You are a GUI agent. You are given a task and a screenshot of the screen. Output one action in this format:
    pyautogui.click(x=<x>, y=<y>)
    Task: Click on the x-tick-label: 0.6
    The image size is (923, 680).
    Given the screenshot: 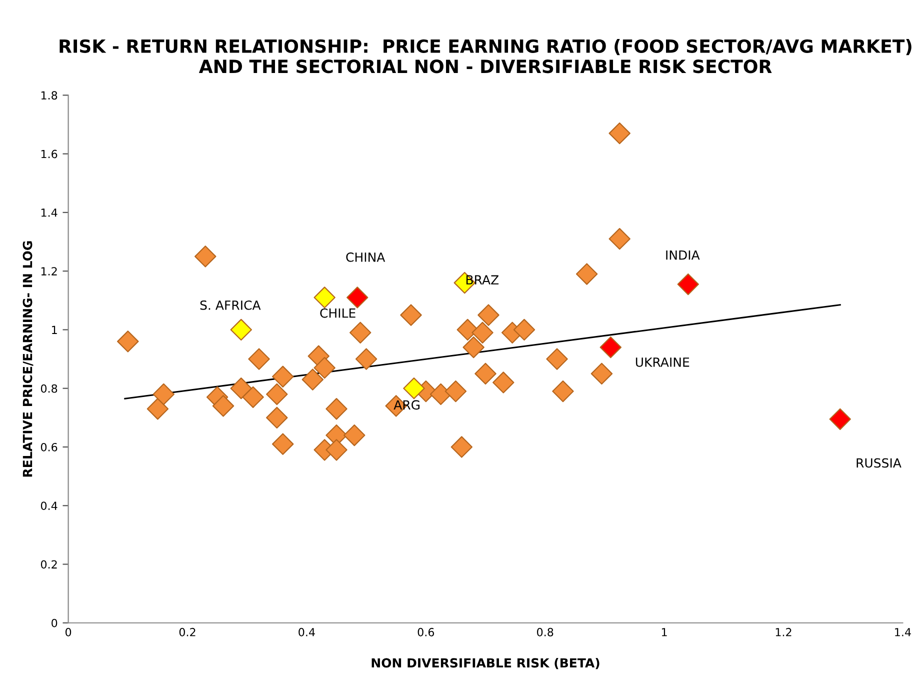 What is the action you would take?
    pyautogui.click(x=426, y=632)
    